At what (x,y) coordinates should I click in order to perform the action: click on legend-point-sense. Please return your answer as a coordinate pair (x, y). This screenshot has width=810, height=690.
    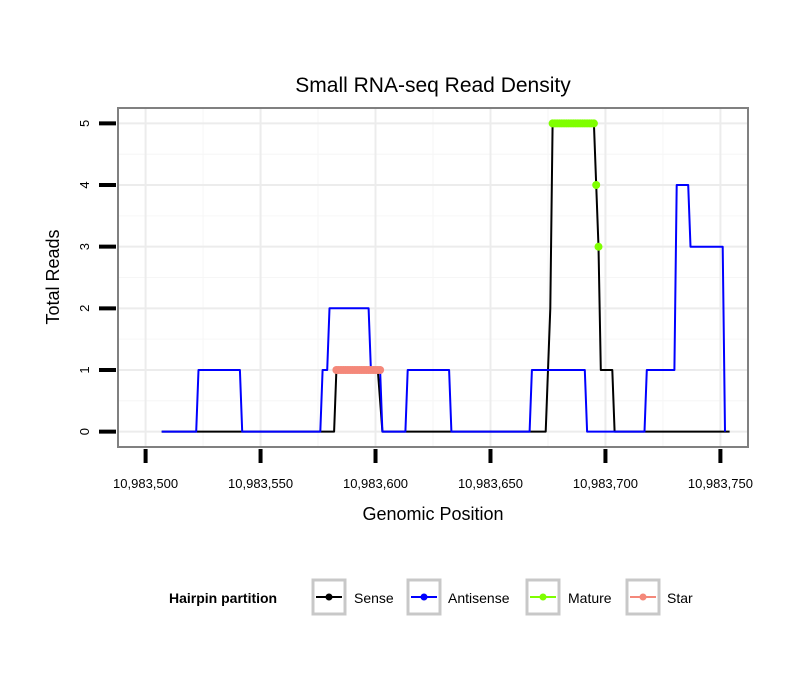
    Looking at the image, I should click on (329, 597).